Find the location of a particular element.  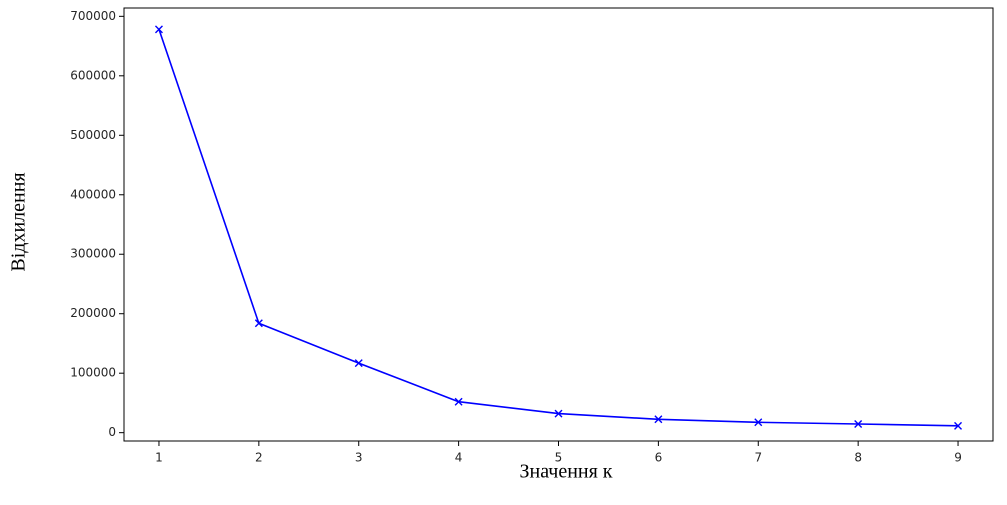

x-tick-label: 5 is located at coordinates (559, 458).